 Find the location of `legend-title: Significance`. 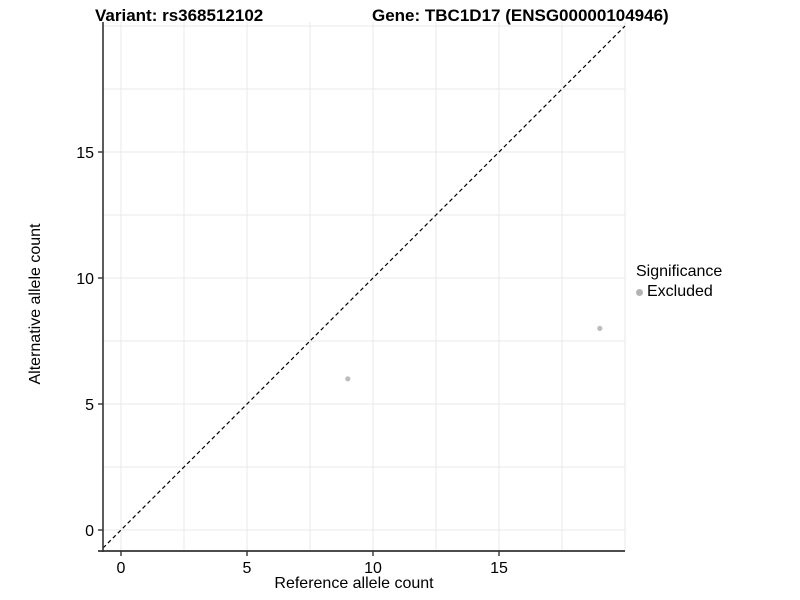

legend-title: Significance is located at coordinates (679, 271).